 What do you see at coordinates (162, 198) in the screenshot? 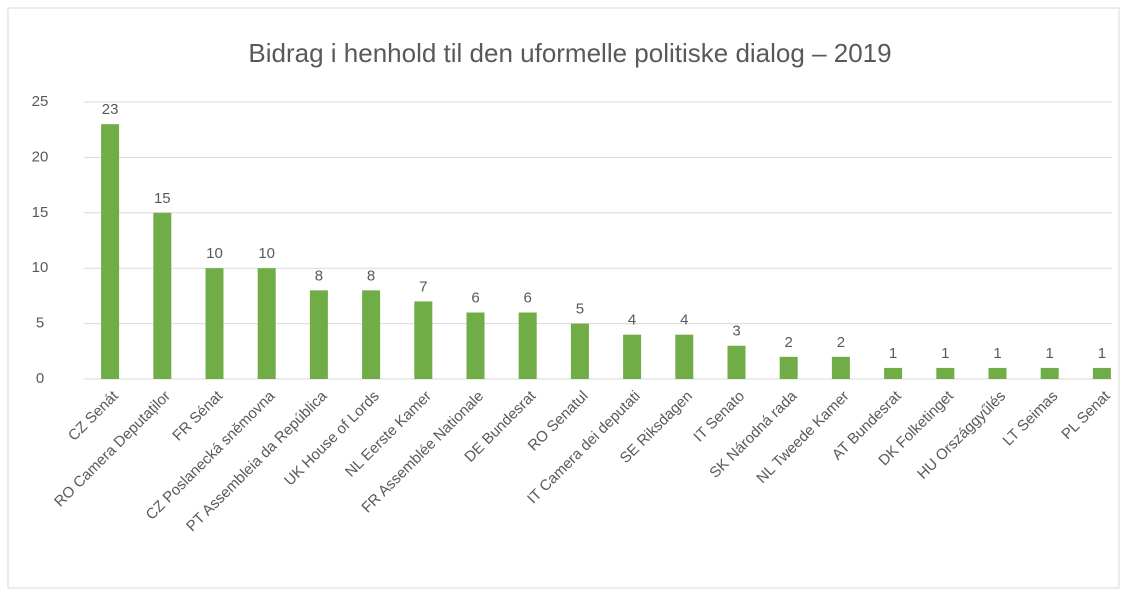
I see `value-label: 15` at bounding box center [162, 198].